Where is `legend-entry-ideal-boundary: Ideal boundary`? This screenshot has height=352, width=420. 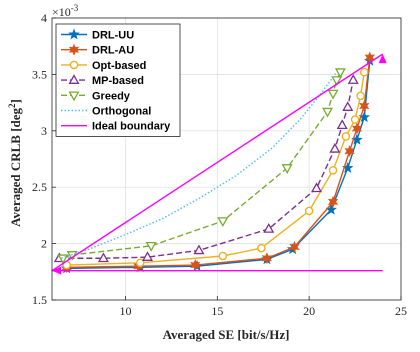
legend-entry-ideal-boundary: Ideal boundary is located at coordinates (116, 127).